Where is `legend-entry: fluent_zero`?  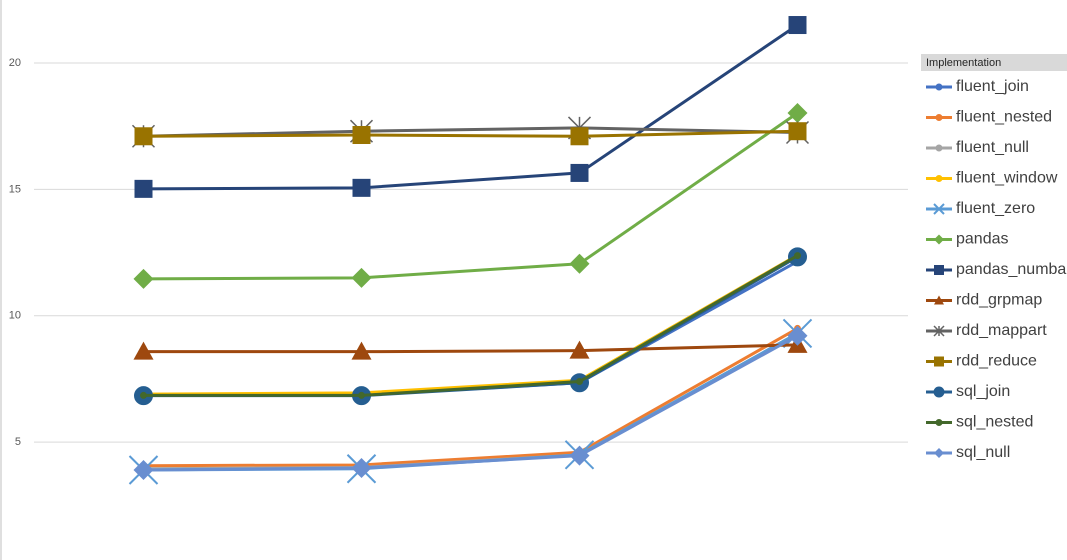 legend-entry: fluent_zero is located at coordinates (980, 208).